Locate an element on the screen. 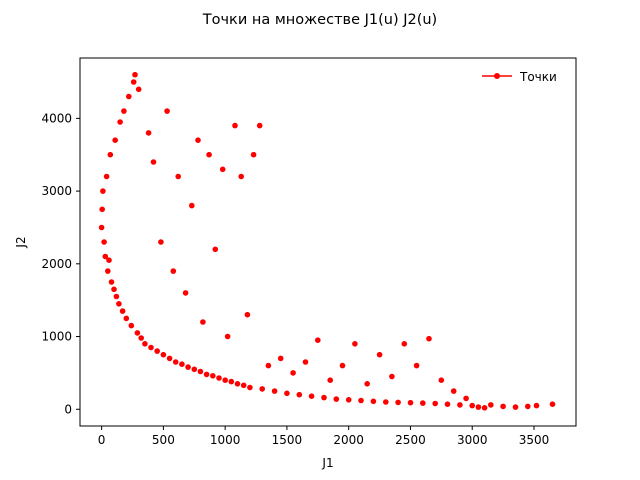 The width and height of the screenshot is (640, 480). x-tick-label: 3000 is located at coordinates (472, 440).